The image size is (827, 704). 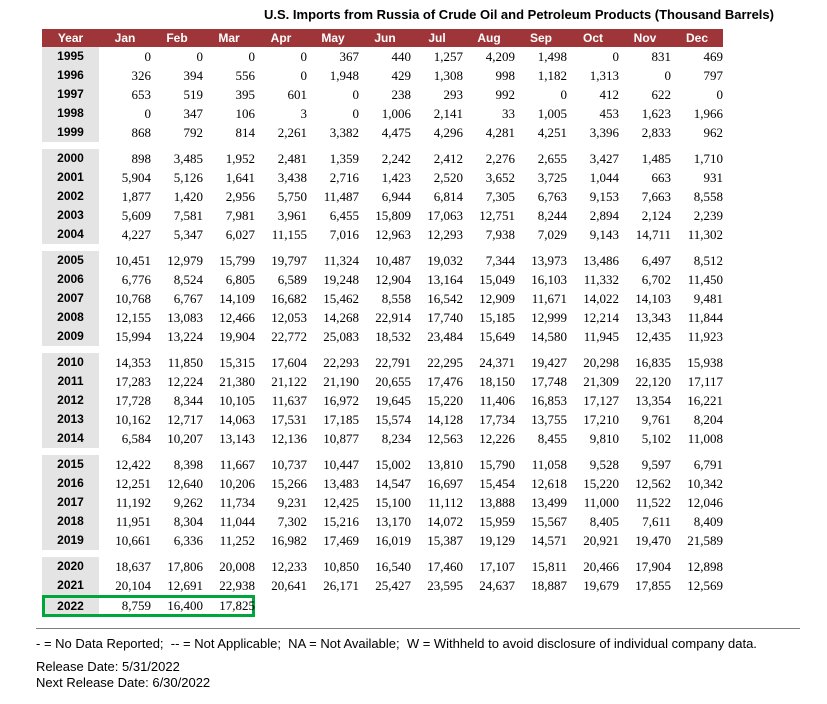 I want to click on value-cell: 8,234, so click(x=396, y=438).